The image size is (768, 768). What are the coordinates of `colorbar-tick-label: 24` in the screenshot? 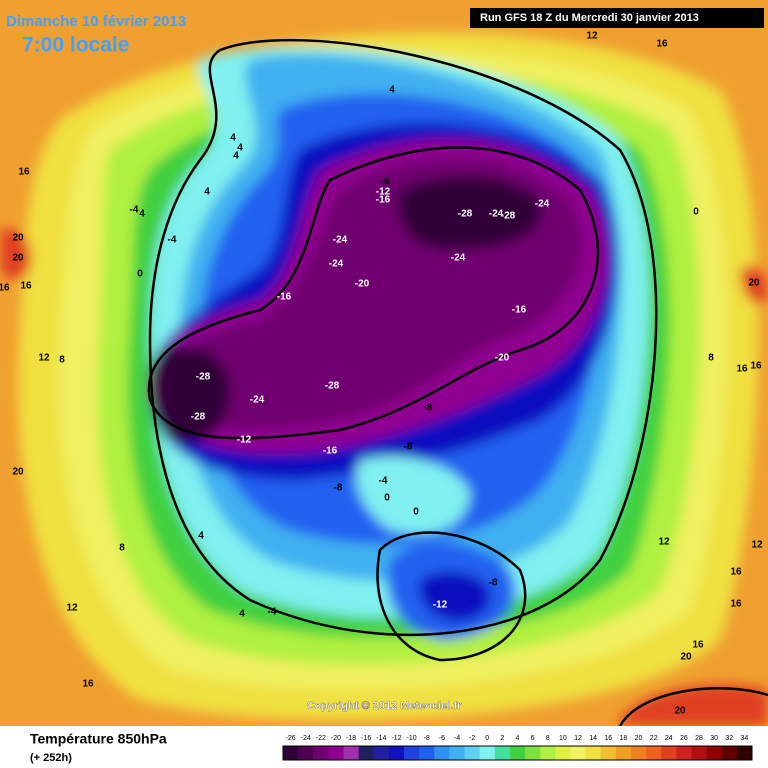 It's located at (669, 738).